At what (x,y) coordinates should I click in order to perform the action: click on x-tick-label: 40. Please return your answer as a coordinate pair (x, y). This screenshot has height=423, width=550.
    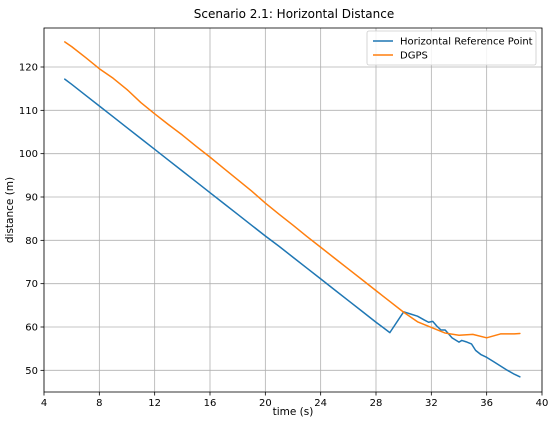
    Looking at the image, I should click on (542, 403).